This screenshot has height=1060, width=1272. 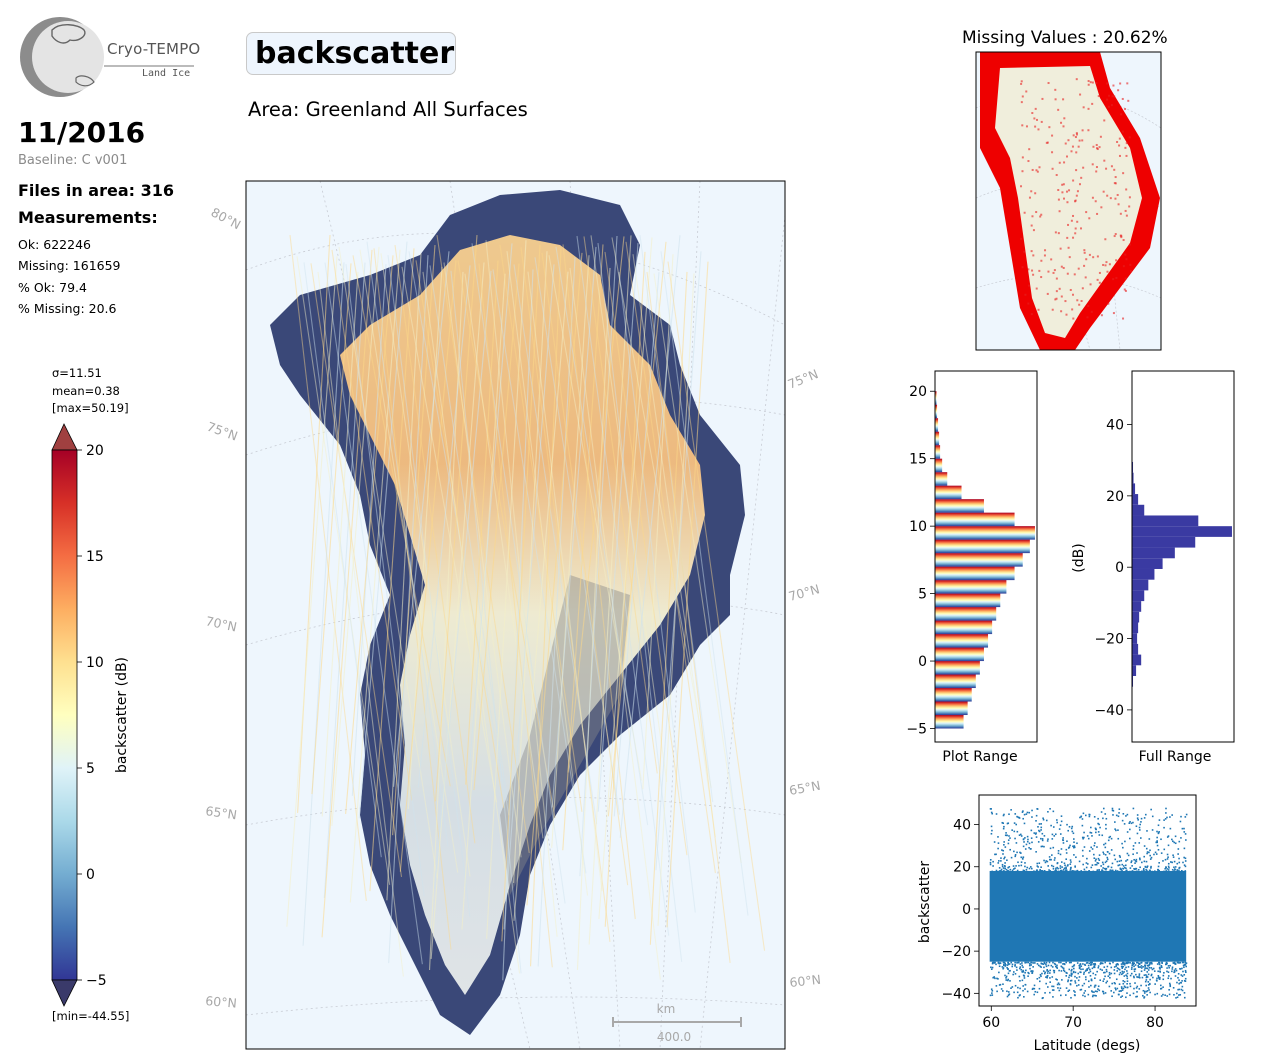 What do you see at coordinates (1175, 757) in the screenshot?
I see `full-range-xlabel: Full Range` at bounding box center [1175, 757].